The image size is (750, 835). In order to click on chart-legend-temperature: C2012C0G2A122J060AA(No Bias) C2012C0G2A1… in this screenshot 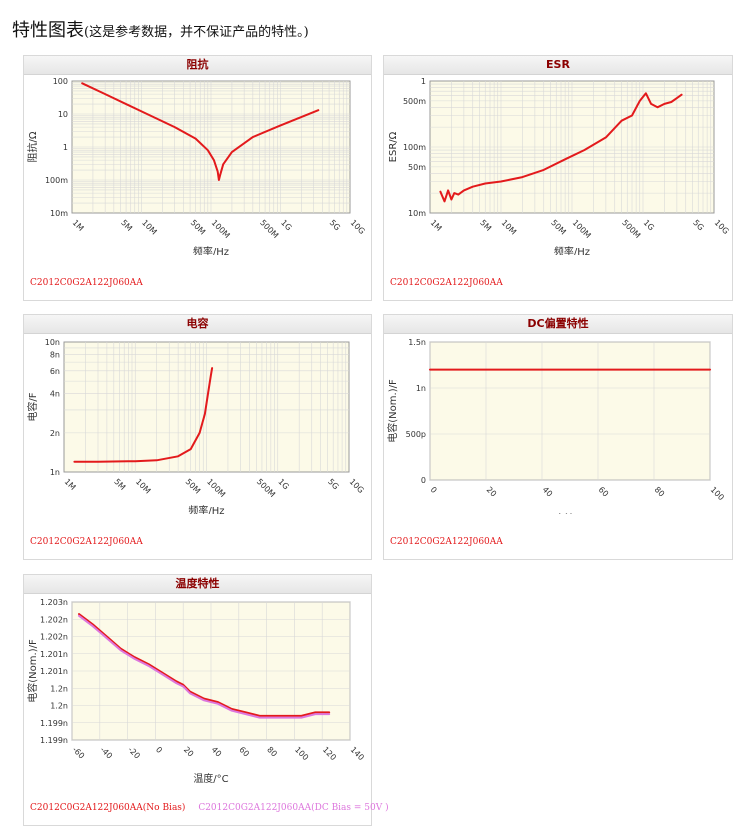, I will do `click(214, 808)`.